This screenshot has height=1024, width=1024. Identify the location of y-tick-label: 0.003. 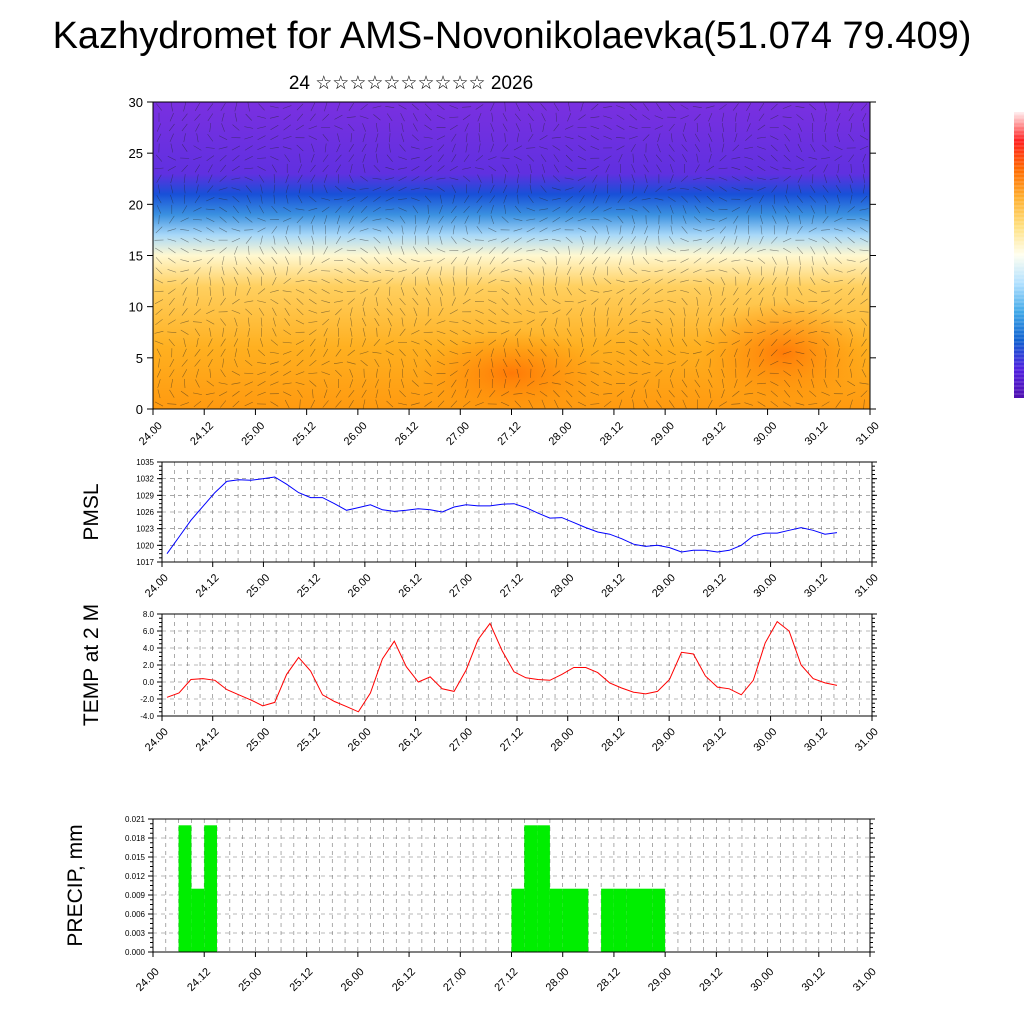
(135, 933).